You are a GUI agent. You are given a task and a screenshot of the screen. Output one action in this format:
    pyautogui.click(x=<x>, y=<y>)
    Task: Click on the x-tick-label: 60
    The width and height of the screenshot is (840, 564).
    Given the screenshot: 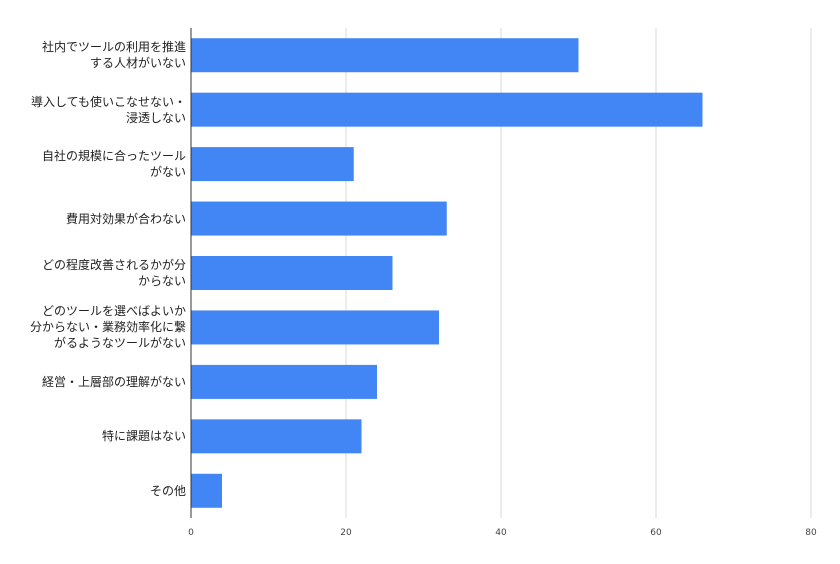 What is the action you would take?
    pyautogui.click(x=656, y=533)
    